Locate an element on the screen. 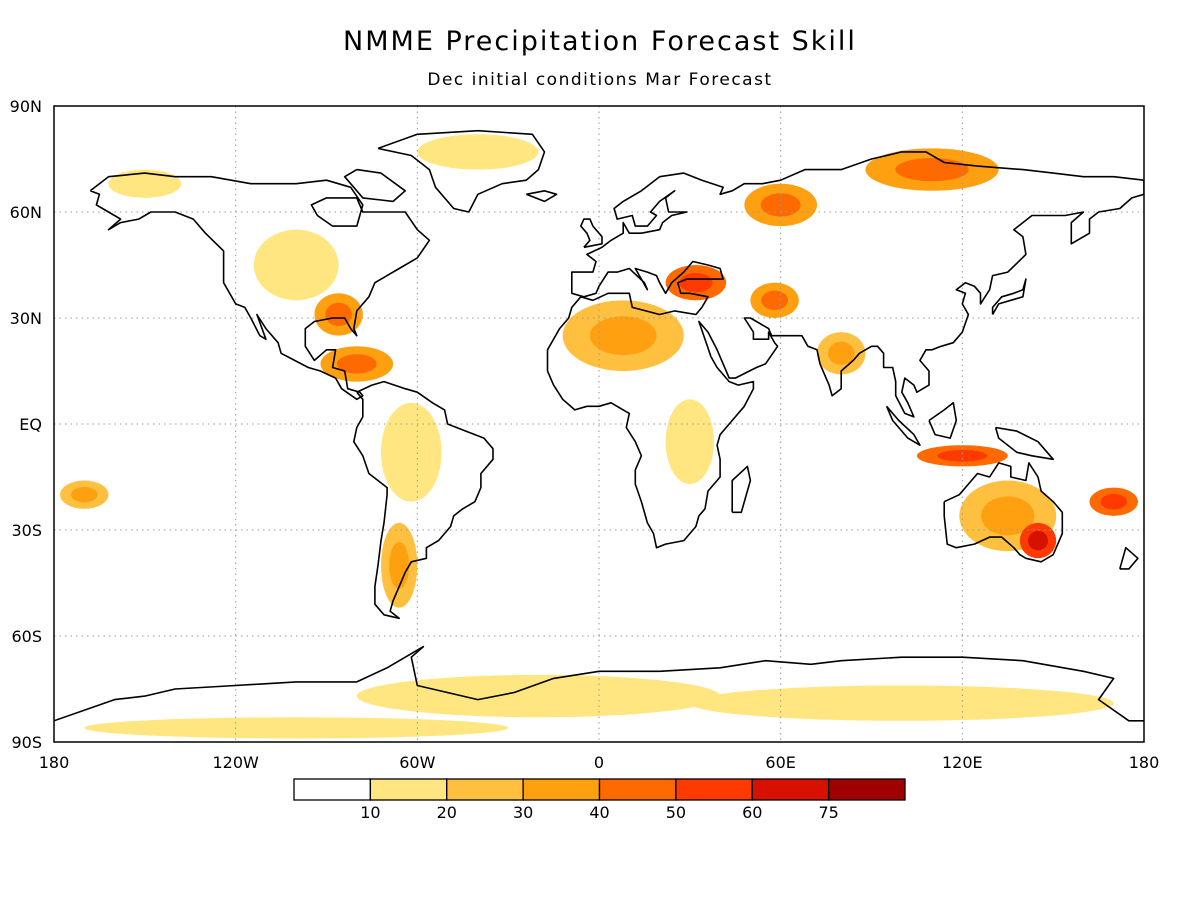 This screenshot has height=900, width=1200. lon-tick-label: 120W is located at coordinates (235, 762).